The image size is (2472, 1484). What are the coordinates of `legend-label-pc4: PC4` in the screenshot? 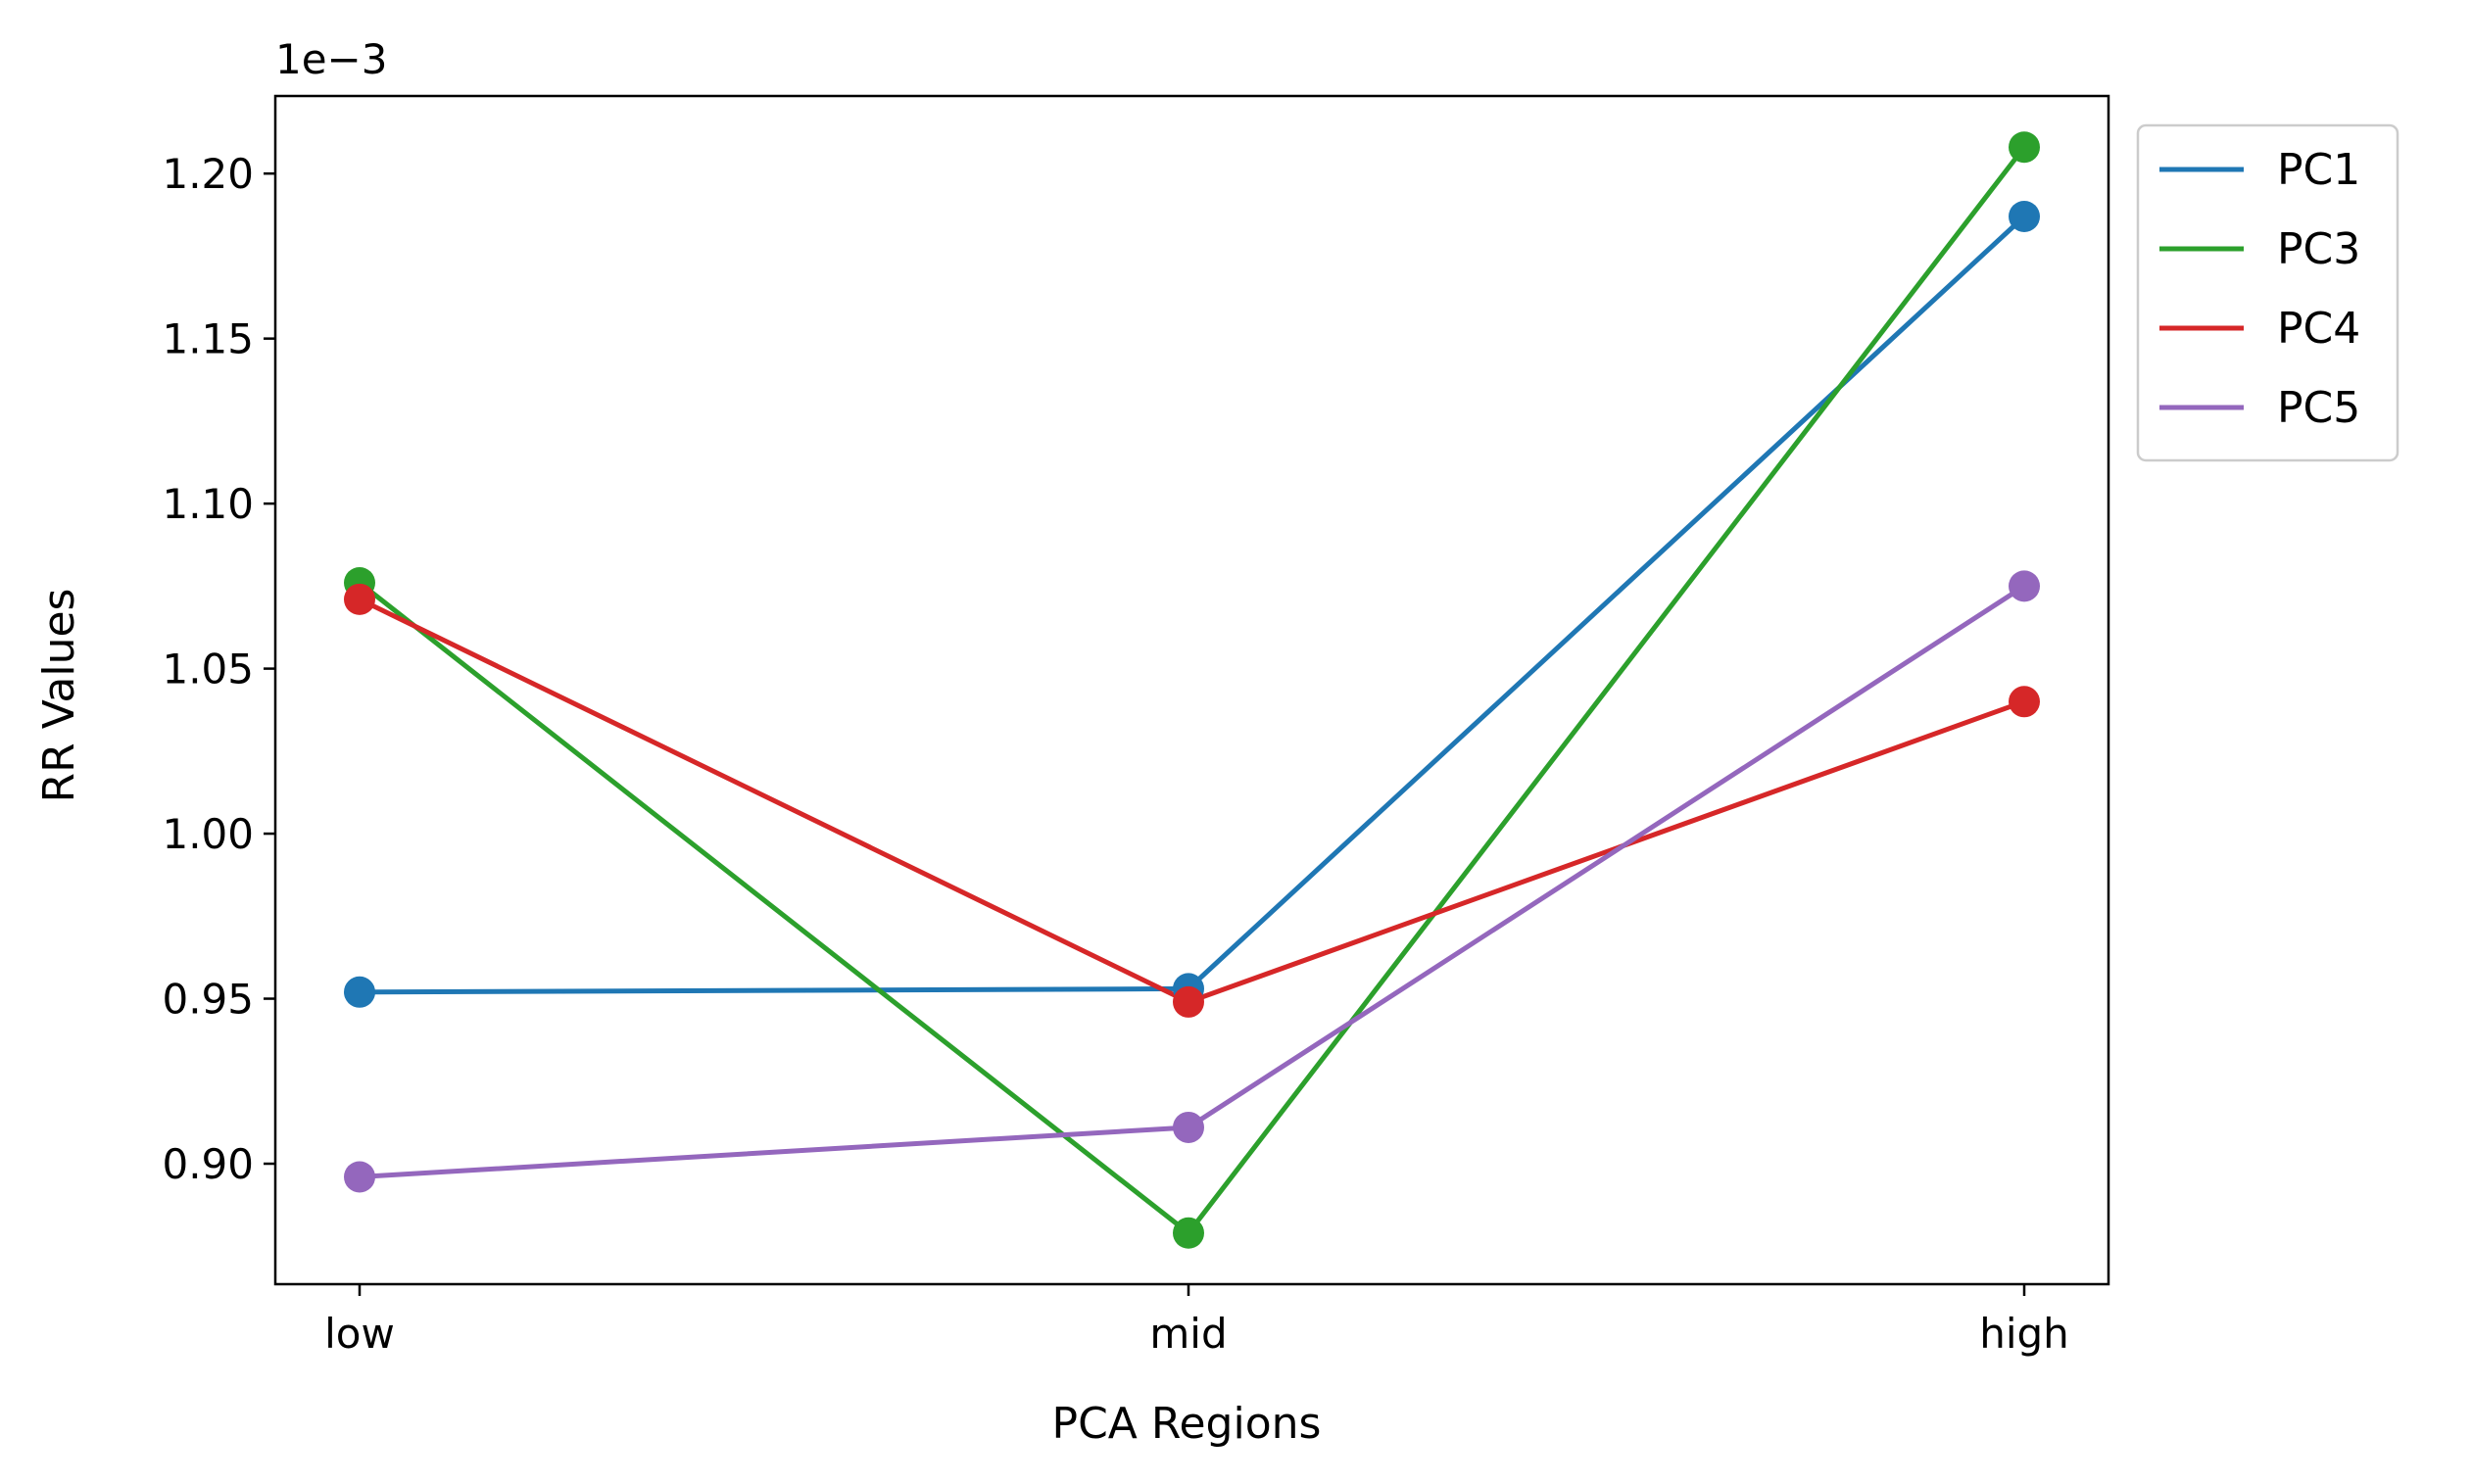 It's located at (2318, 329).